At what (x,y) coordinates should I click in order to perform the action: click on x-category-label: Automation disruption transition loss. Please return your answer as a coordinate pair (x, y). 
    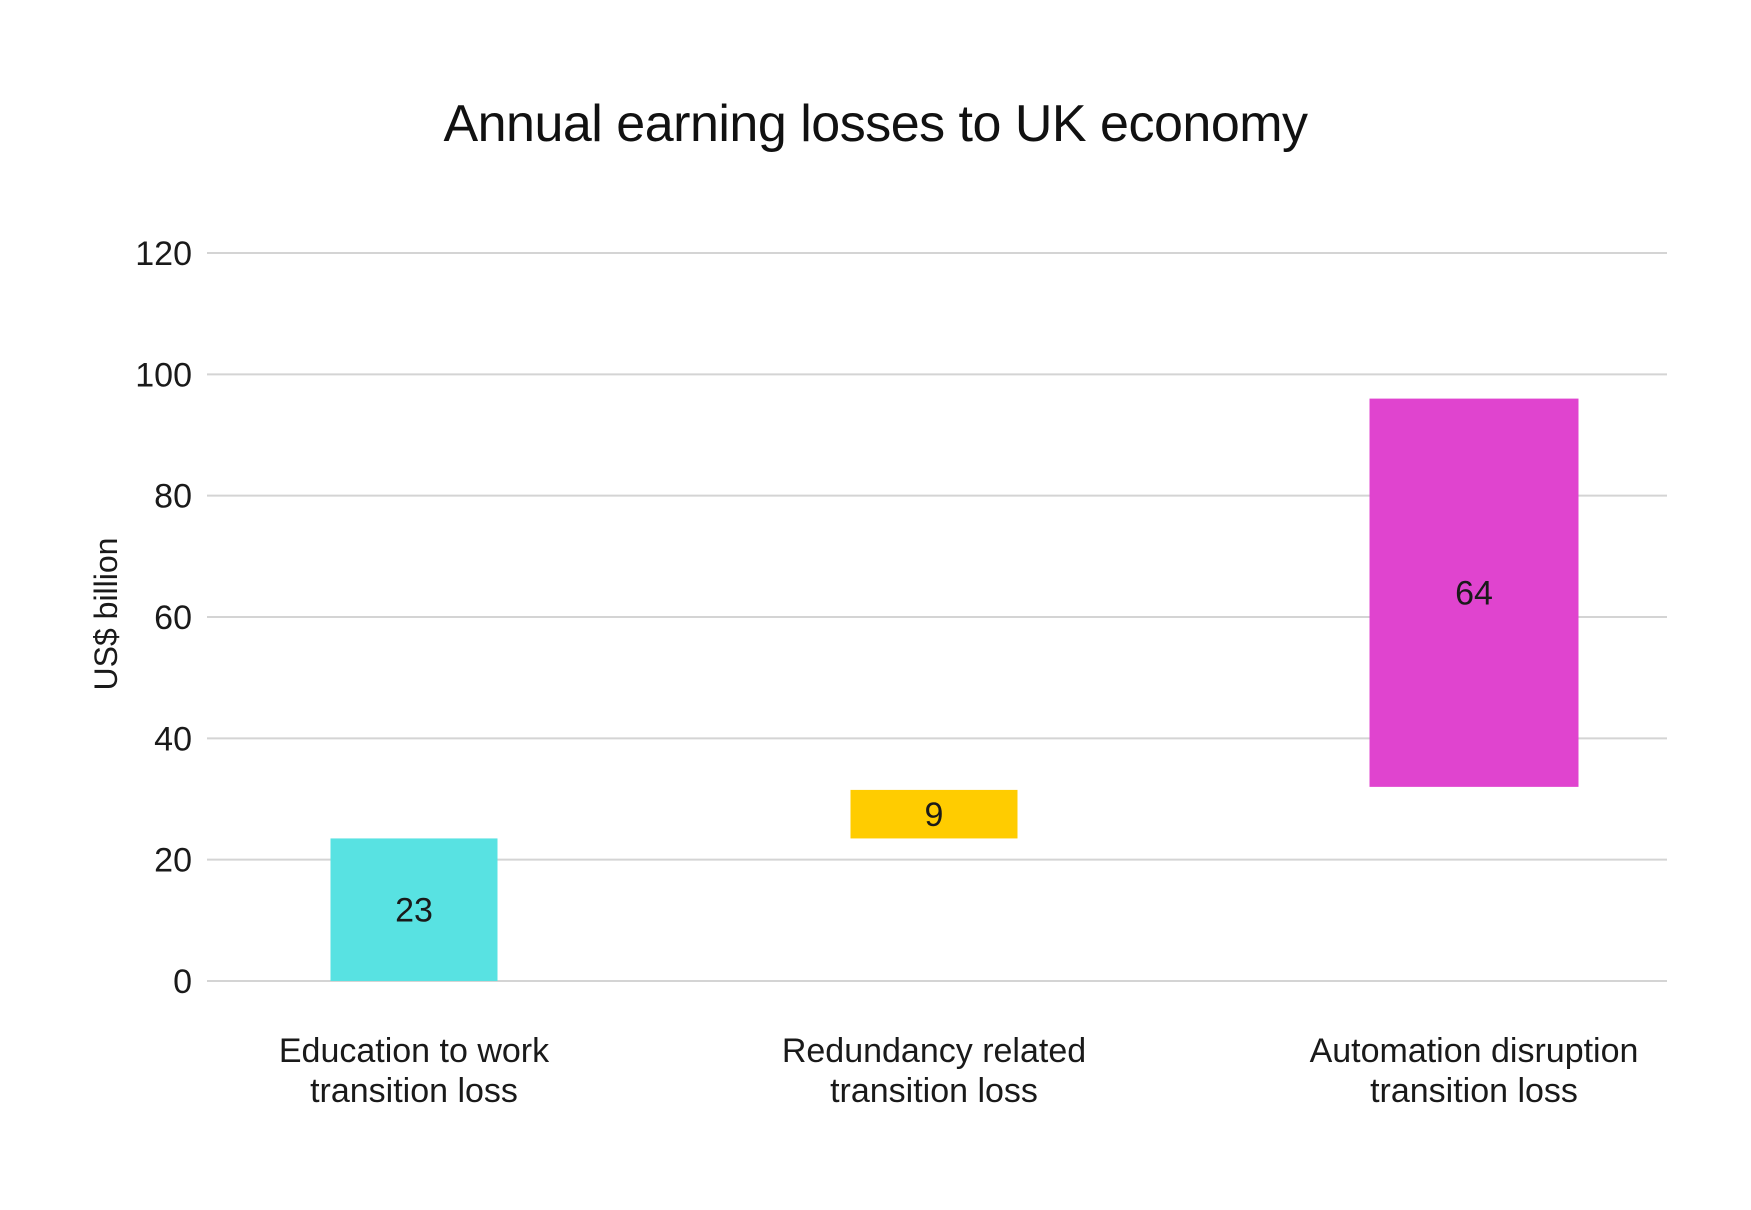
    Looking at the image, I should click on (1474, 1071).